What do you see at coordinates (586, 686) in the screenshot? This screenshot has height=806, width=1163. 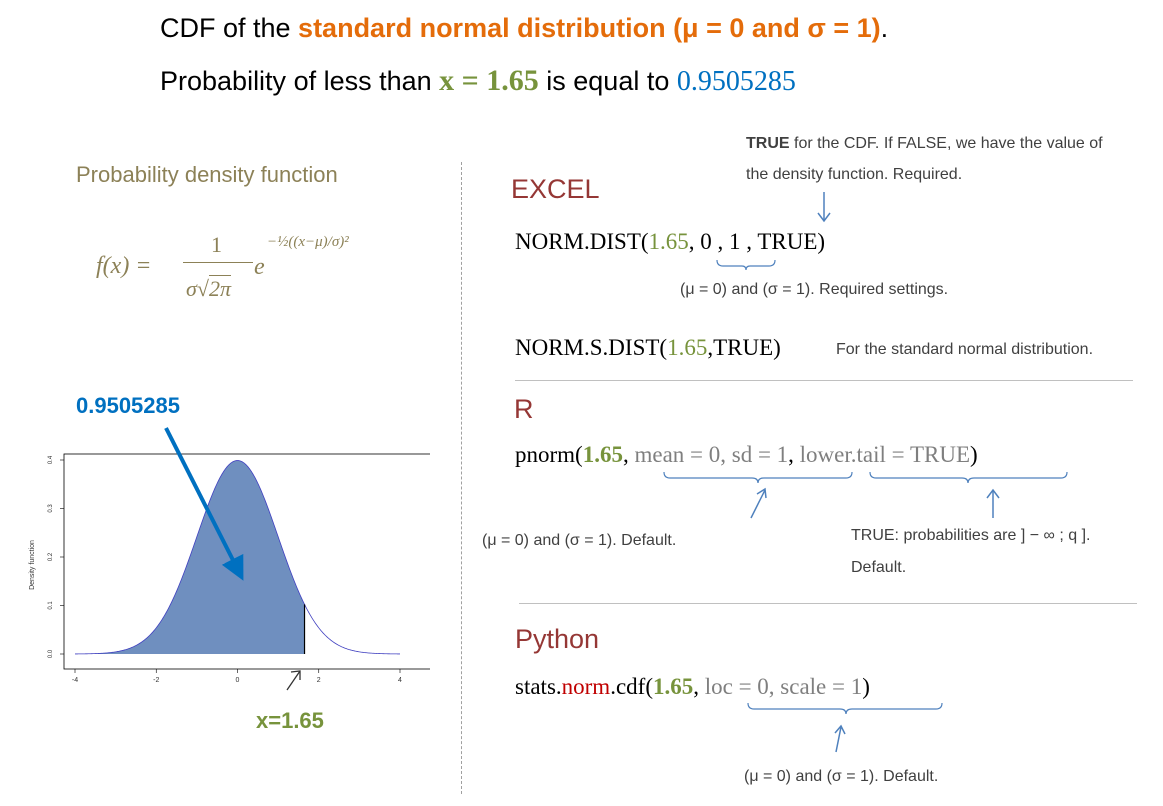 I see `py-f-norm: norm` at bounding box center [586, 686].